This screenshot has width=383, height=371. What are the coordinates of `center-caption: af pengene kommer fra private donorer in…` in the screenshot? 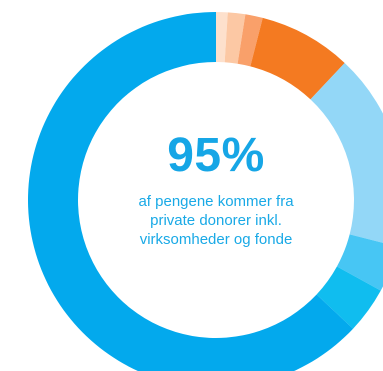 It's located at (216, 220).